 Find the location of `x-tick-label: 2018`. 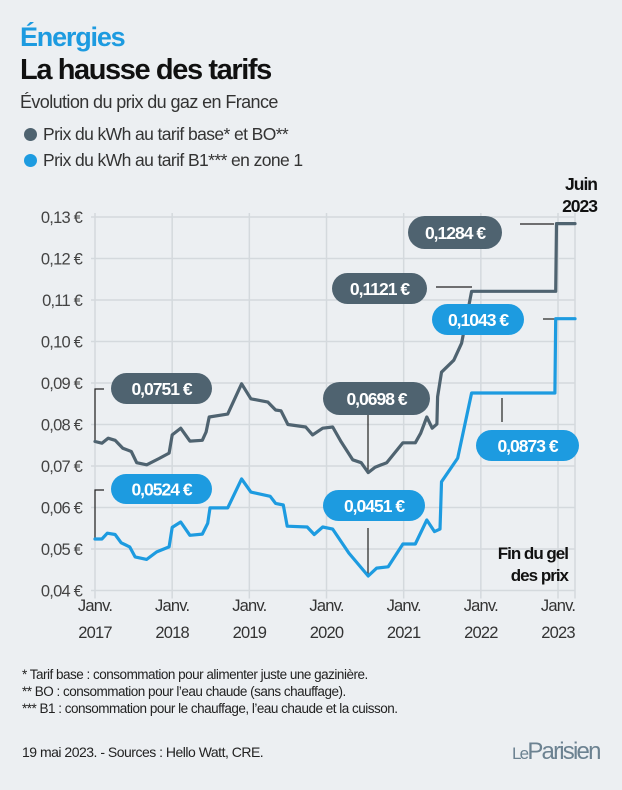

x-tick-label: 2018 is located at coordinates (172, 633).